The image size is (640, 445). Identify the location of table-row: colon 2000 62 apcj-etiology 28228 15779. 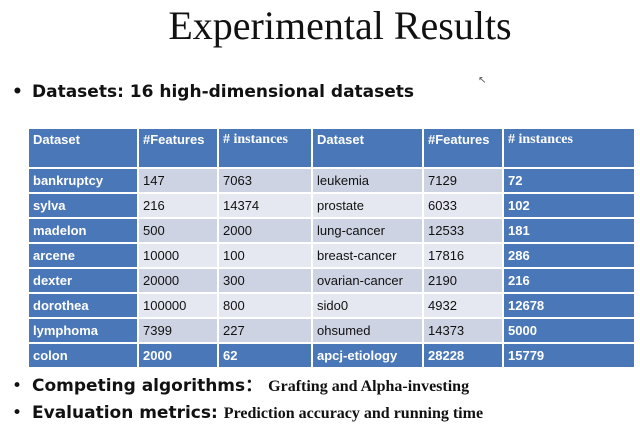
(331, 355).